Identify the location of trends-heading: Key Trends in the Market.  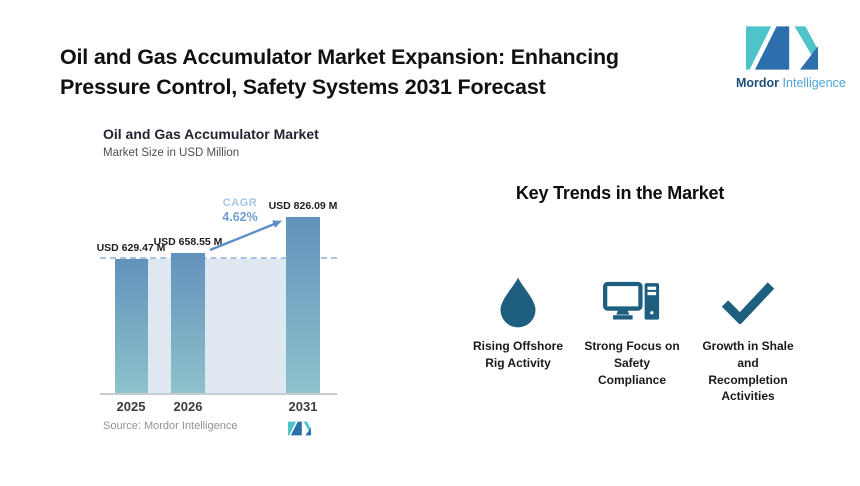
(620, 193).